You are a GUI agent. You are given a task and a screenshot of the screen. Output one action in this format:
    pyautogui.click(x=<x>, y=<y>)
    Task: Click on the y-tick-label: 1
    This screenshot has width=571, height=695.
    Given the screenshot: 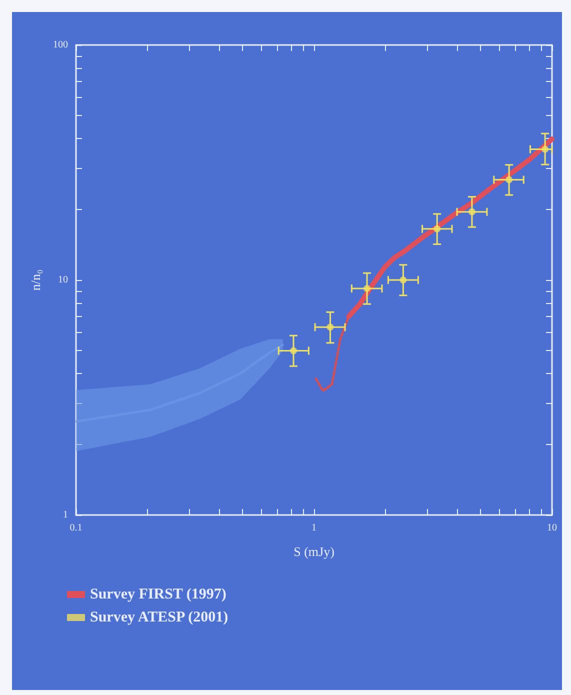 What is the action you would take?
    pyautogui.click(x=65, y=515)
    